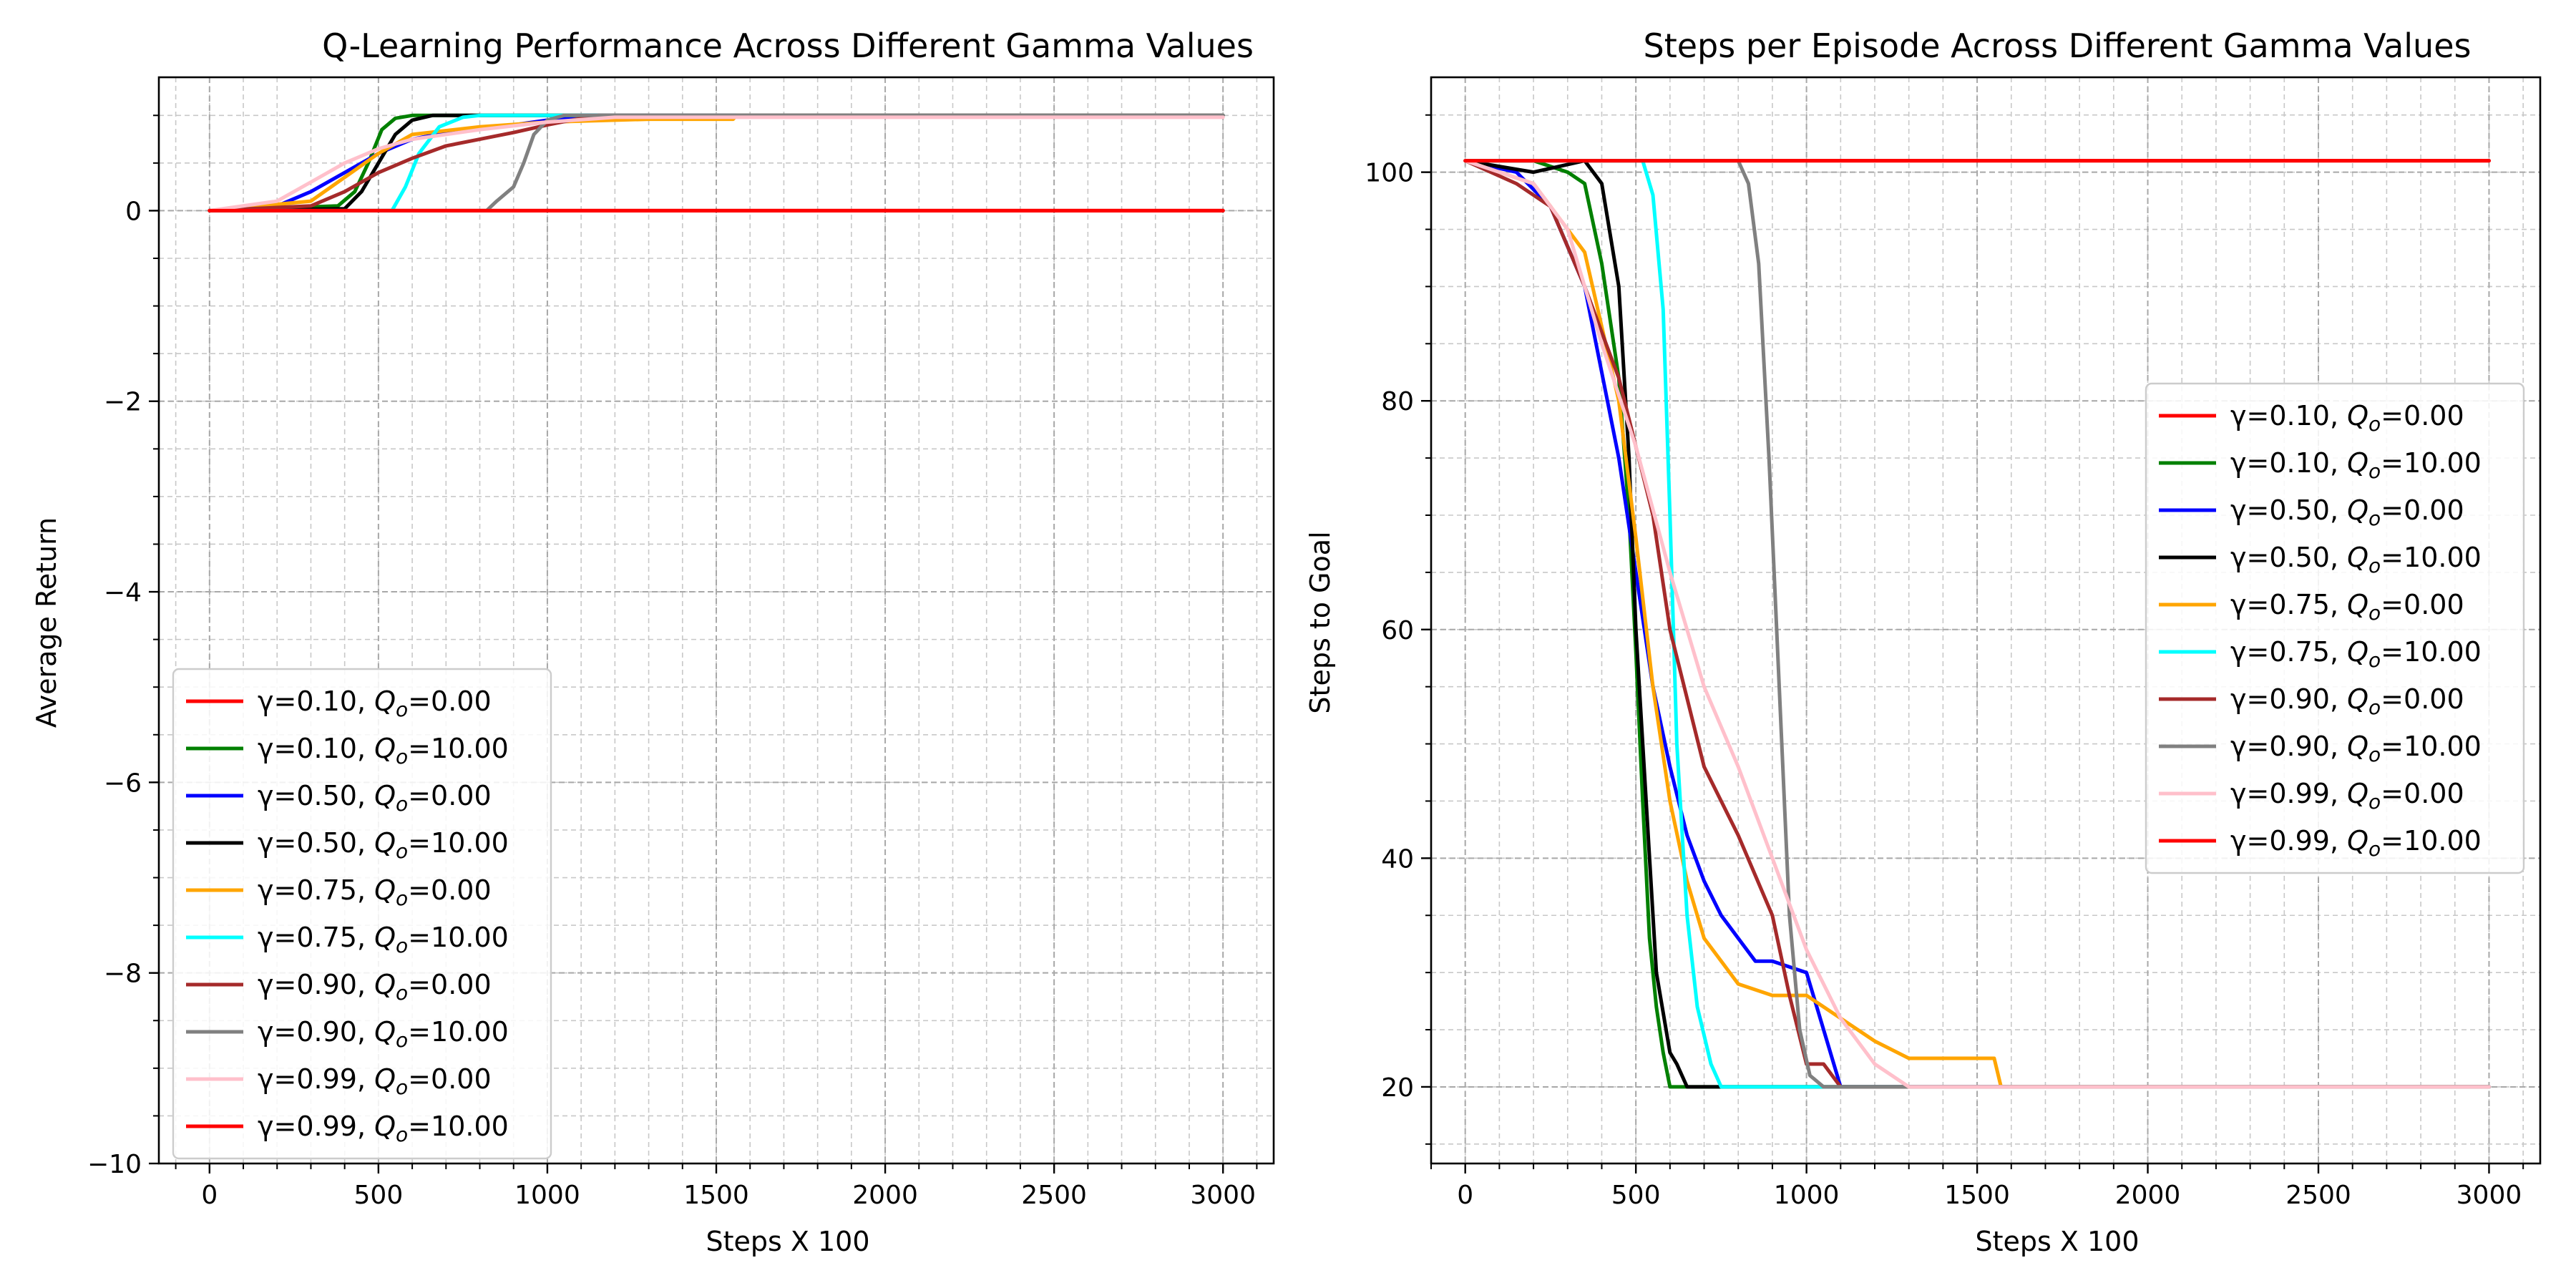 This screenshot has height=1288, width=2576. What do you see at coordinates (375, 798) in the screenshot?
I see `left-chart-legend-label-3: γ=0.50, Qo=0.00` at bounding box center [375, 798].